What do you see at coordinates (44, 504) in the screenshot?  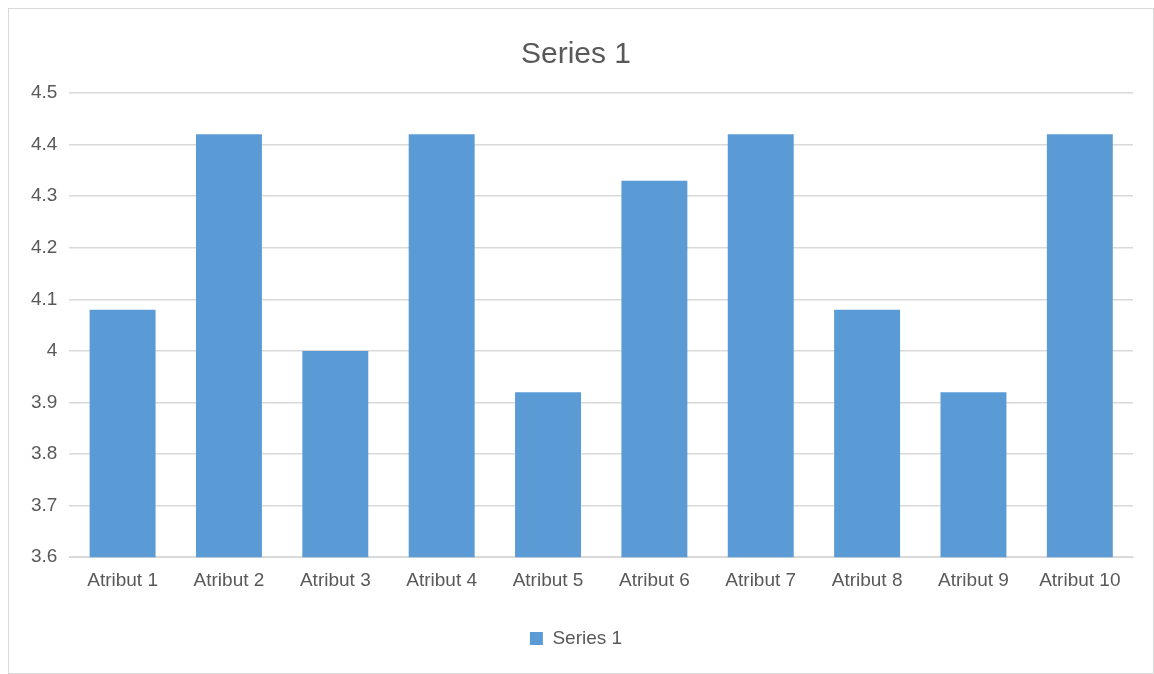 I see `y-tick-label: 3.7` at bounding box center [44, 504].